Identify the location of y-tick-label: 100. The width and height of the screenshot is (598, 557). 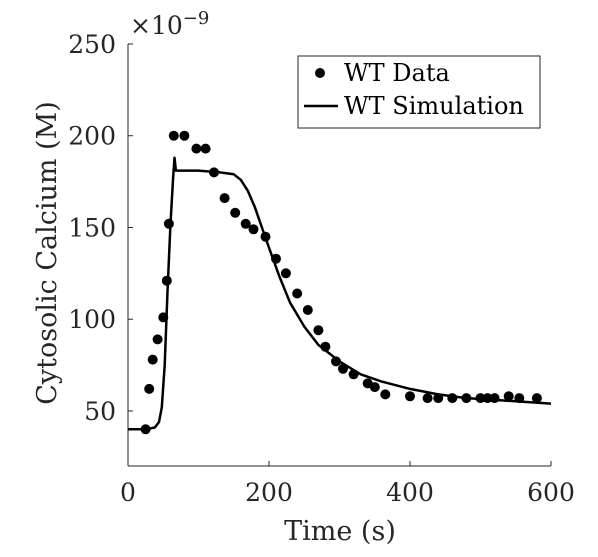
(92, 319).